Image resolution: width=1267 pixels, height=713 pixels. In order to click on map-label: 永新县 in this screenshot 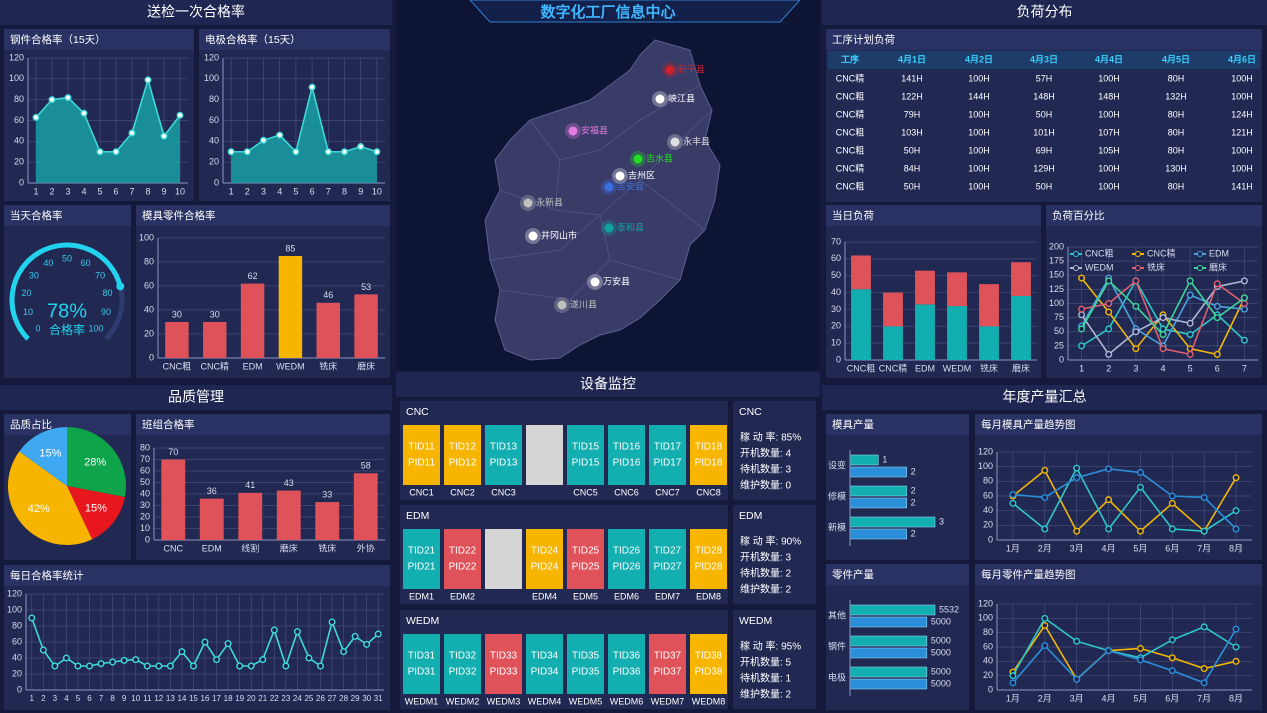, I will do `click(549, 201)`.